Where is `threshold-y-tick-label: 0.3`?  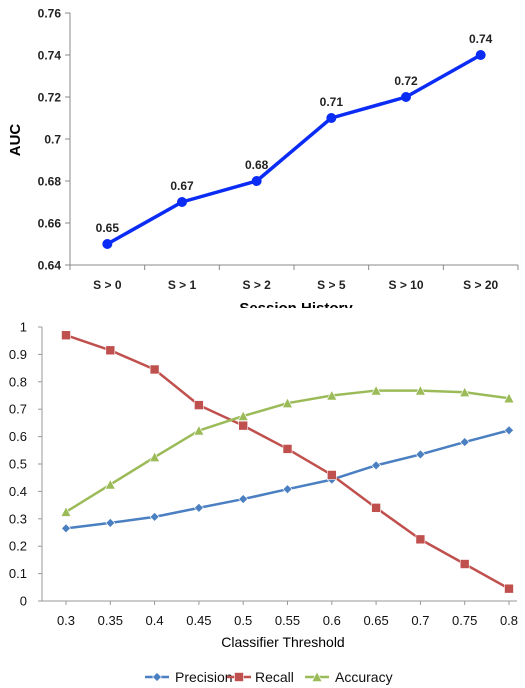 threshold-y-tick-label: 0.3 is located at coordinates (18, 518).